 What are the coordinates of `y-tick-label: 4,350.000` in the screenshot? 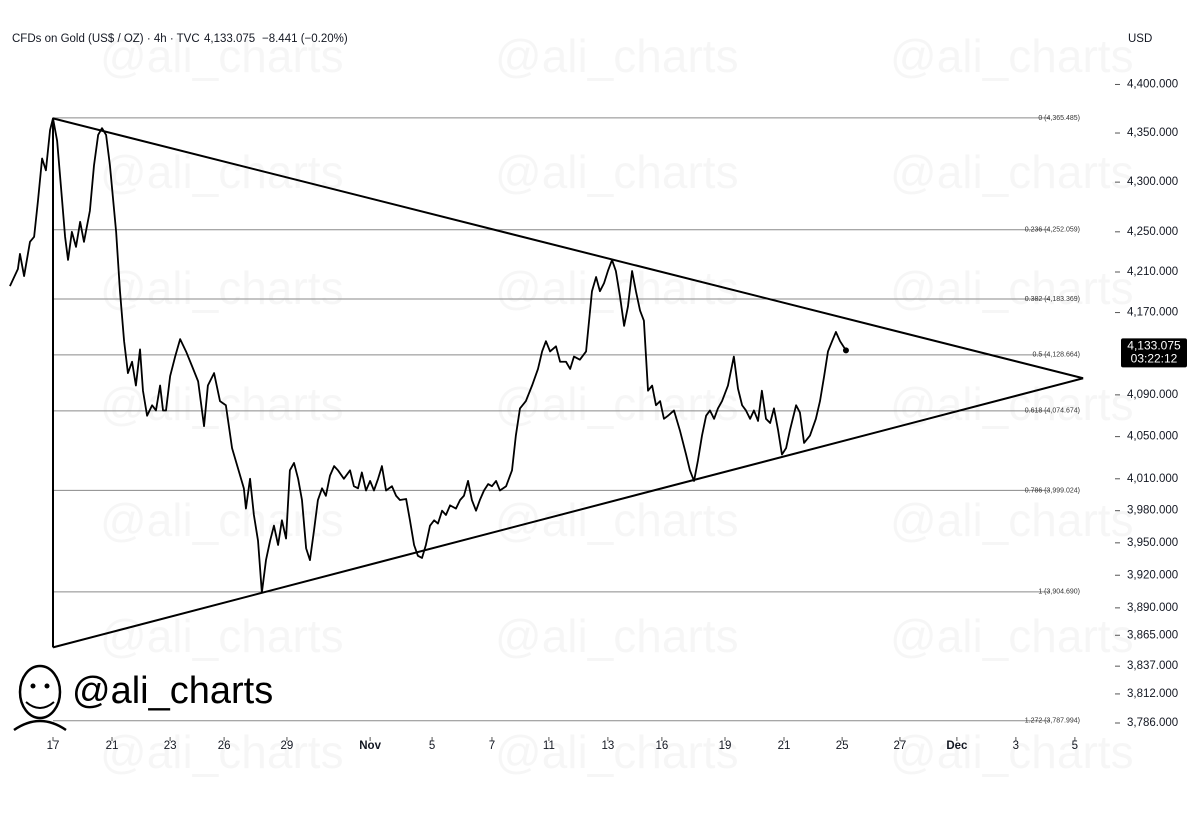 It's located at (1152, 133).